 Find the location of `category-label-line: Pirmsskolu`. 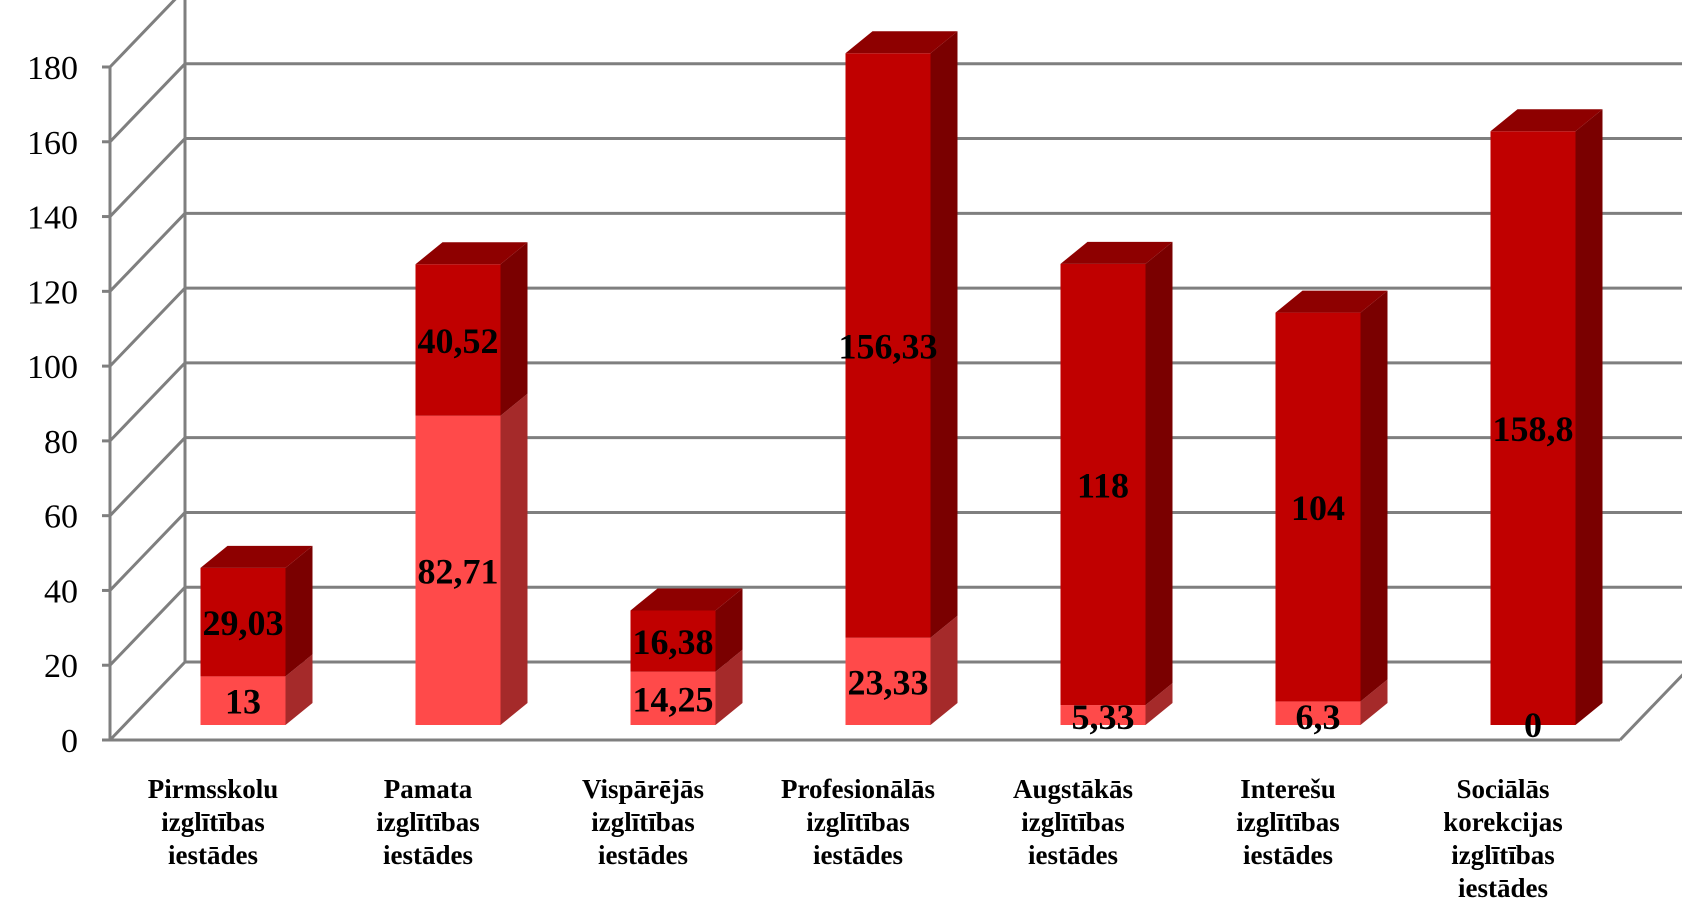

category-label-line: Pirmsskolu is located at coordinates (213, 789).